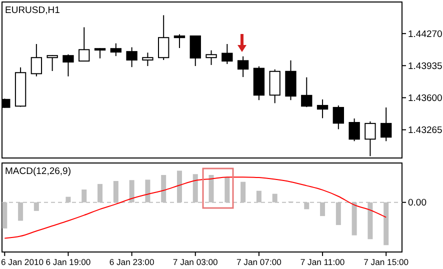 The image size is (443, 269). Describe the element at coordinates (386, 262) in the screenshot. I see `x-tick-label: 7 Jan 15:00` at that location.